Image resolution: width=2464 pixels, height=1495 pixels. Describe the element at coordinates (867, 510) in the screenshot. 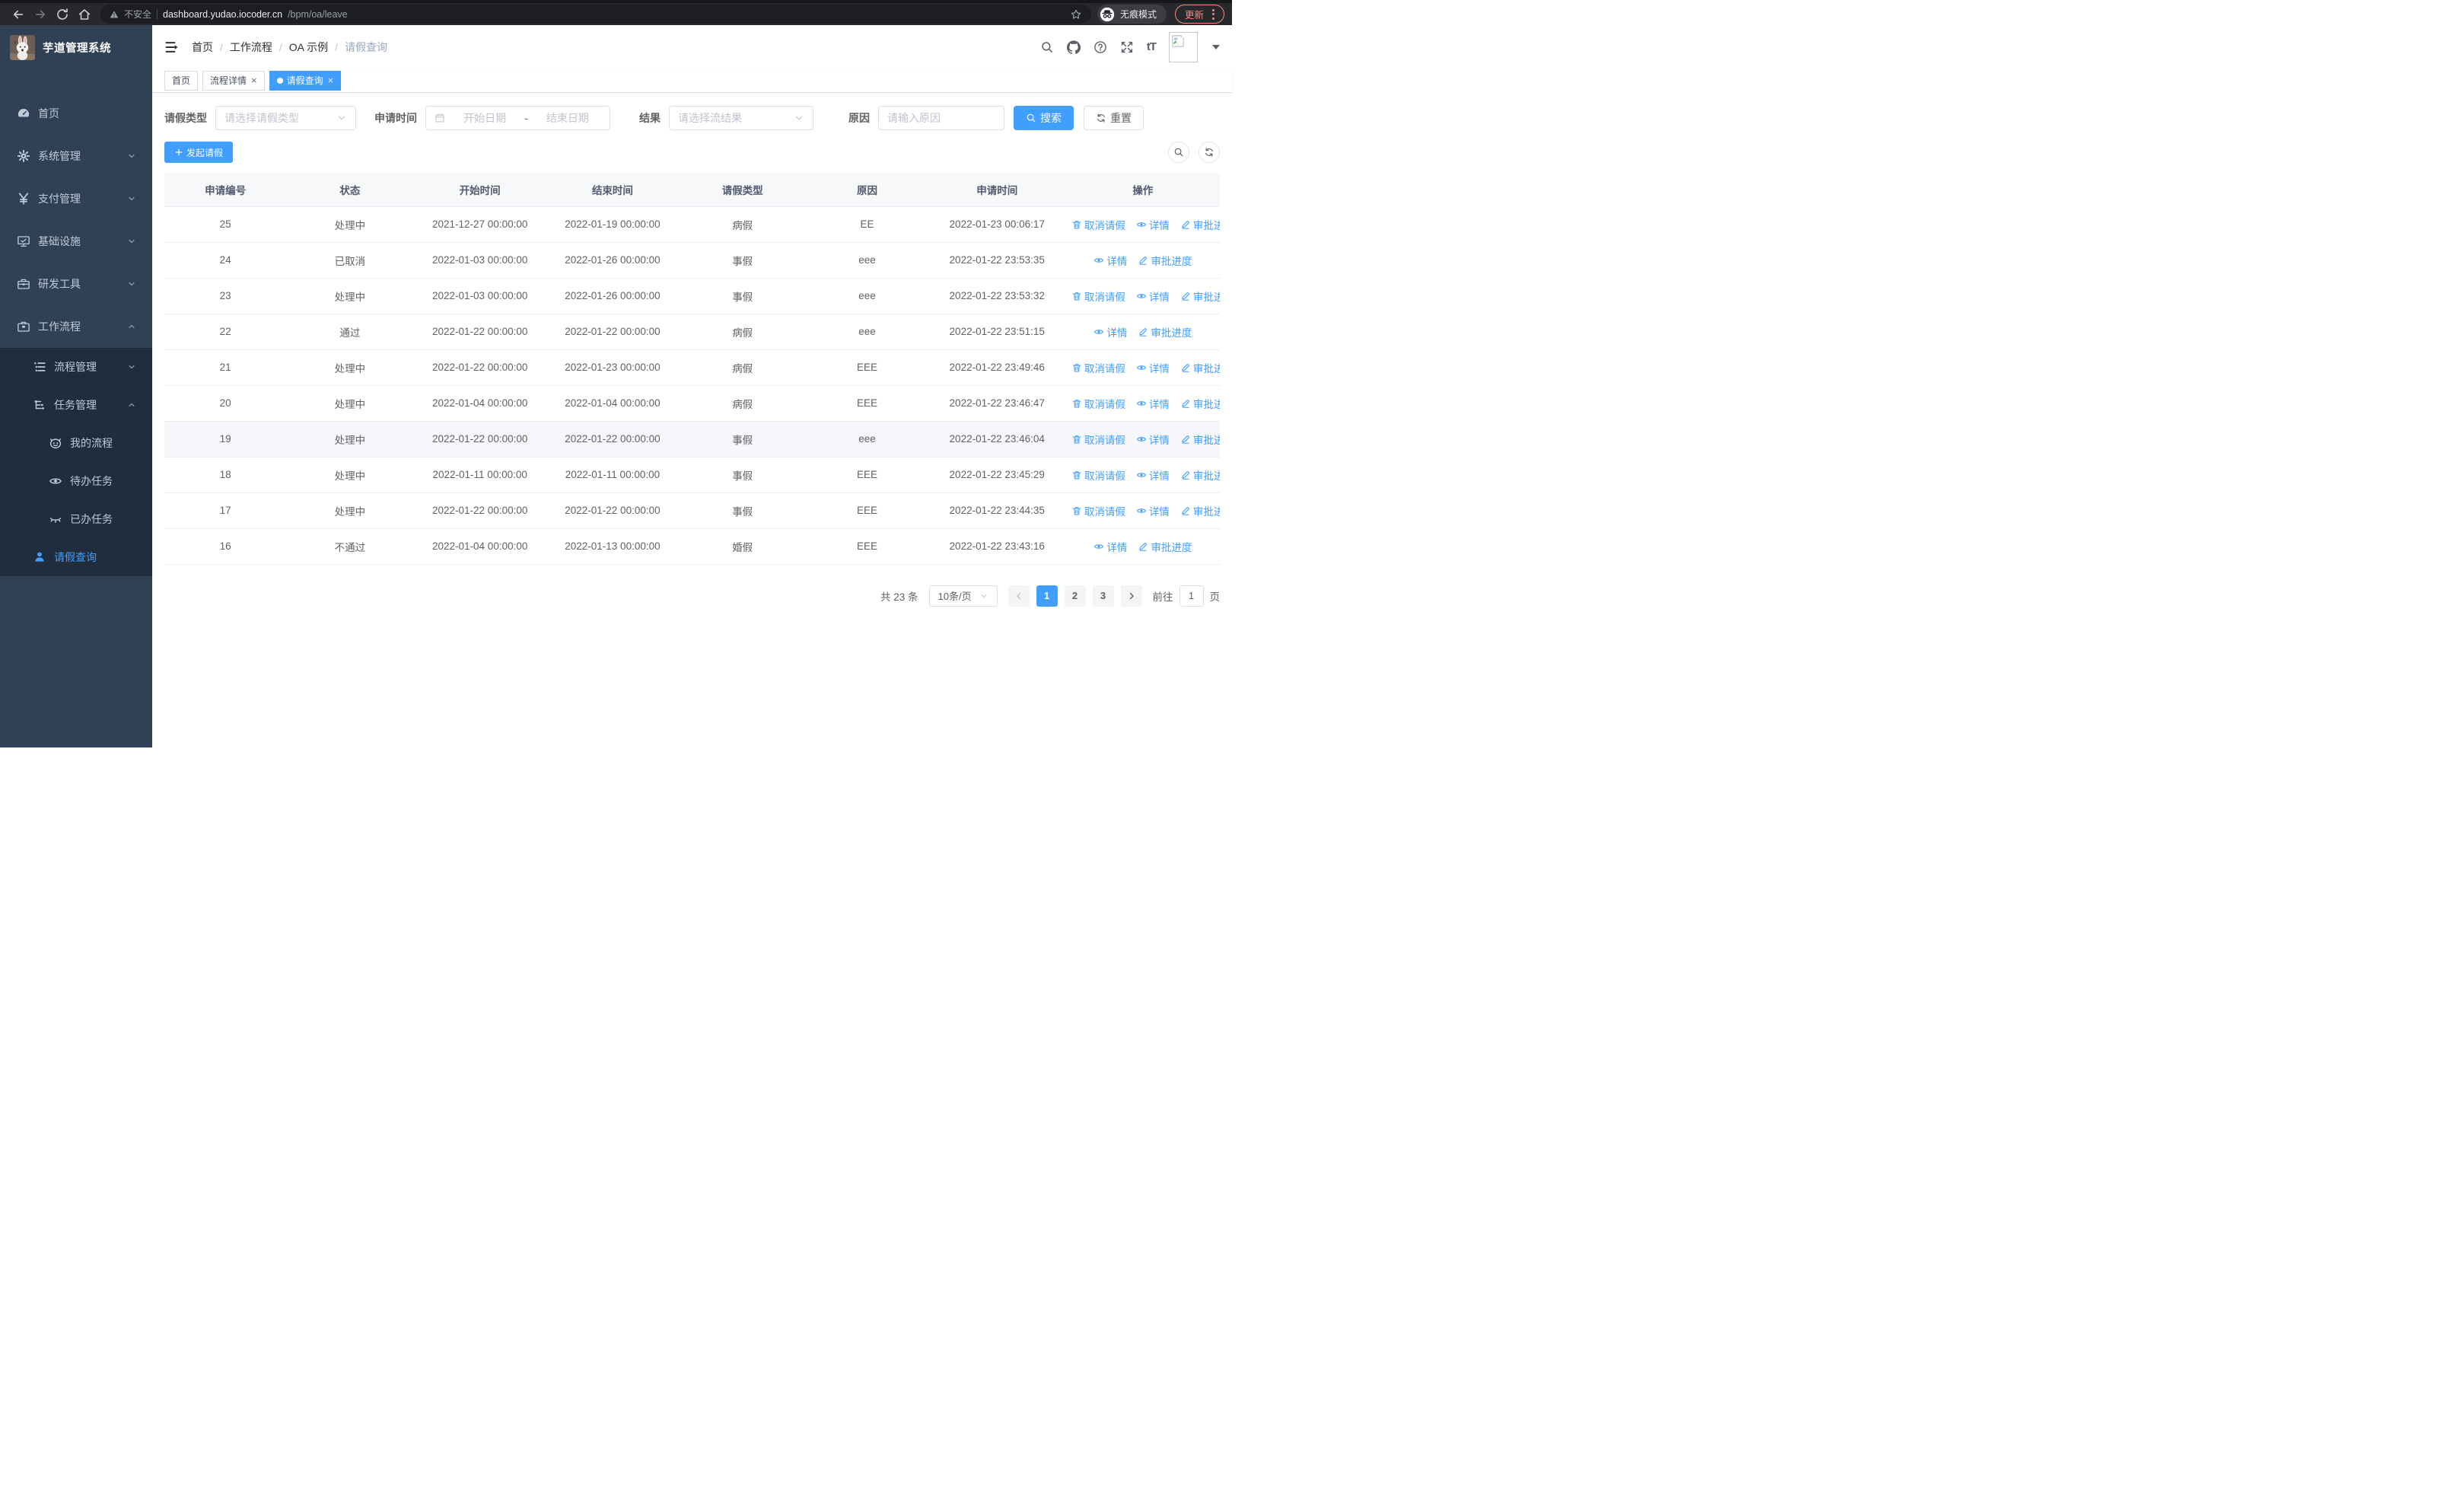

I see `cell-reason: EEE` at that location.